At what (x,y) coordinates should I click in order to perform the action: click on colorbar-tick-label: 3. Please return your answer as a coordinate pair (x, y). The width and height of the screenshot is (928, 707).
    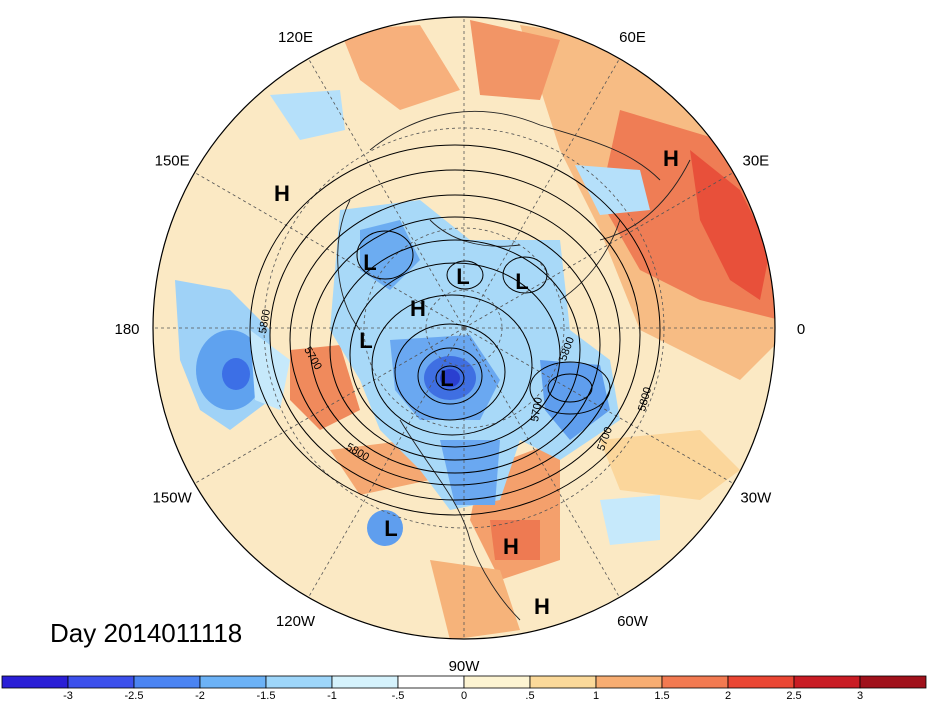
    Looking at the image, I should click on (860, 696).